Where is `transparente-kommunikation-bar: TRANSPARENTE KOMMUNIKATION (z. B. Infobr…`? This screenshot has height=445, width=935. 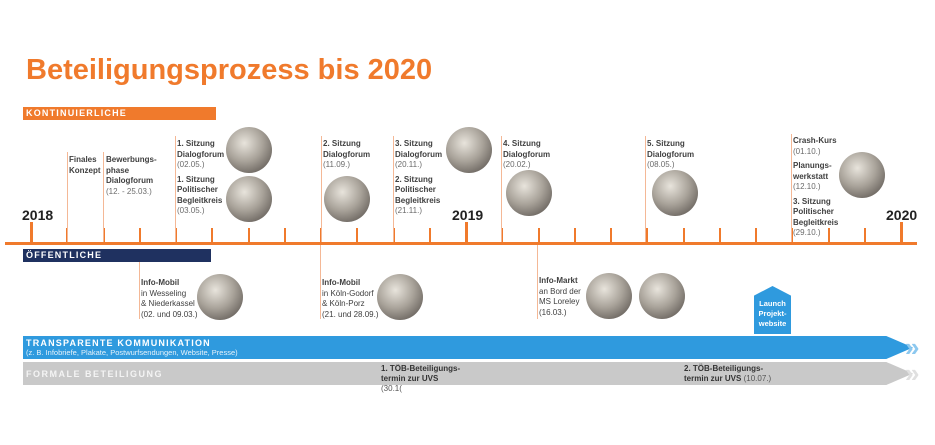 transparente-kommunikation-bar: TRANSPARENTE KOMMUNIKATION (z. B. Infobr… is located at coordinates (468, 347).